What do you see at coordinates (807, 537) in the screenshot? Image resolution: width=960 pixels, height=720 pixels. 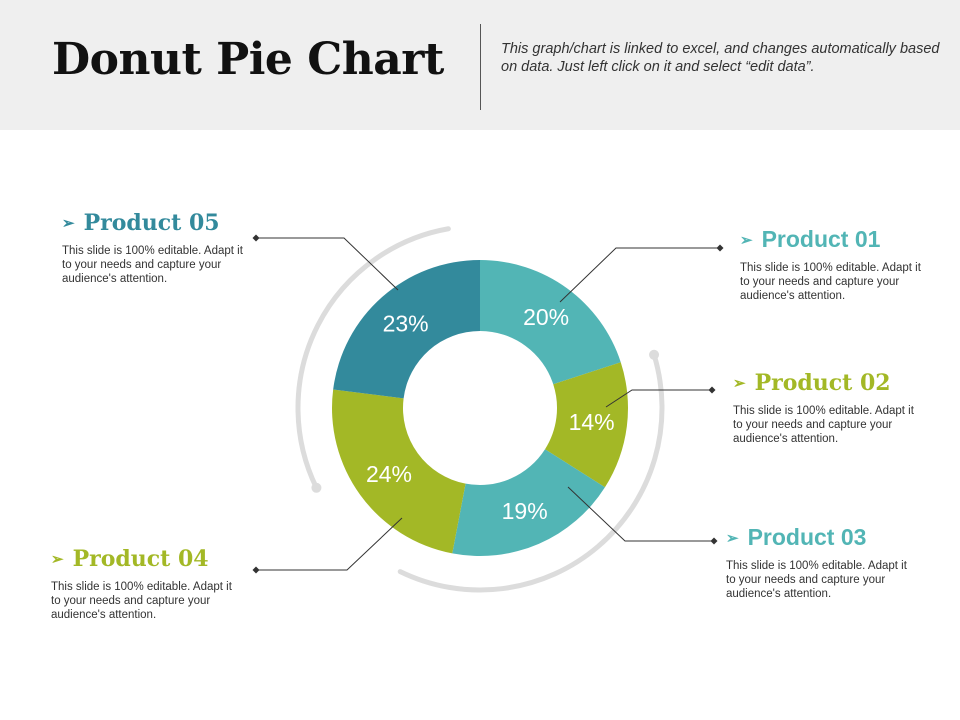 I see `callout-title: Product 03` at bounding box center [807, 537].